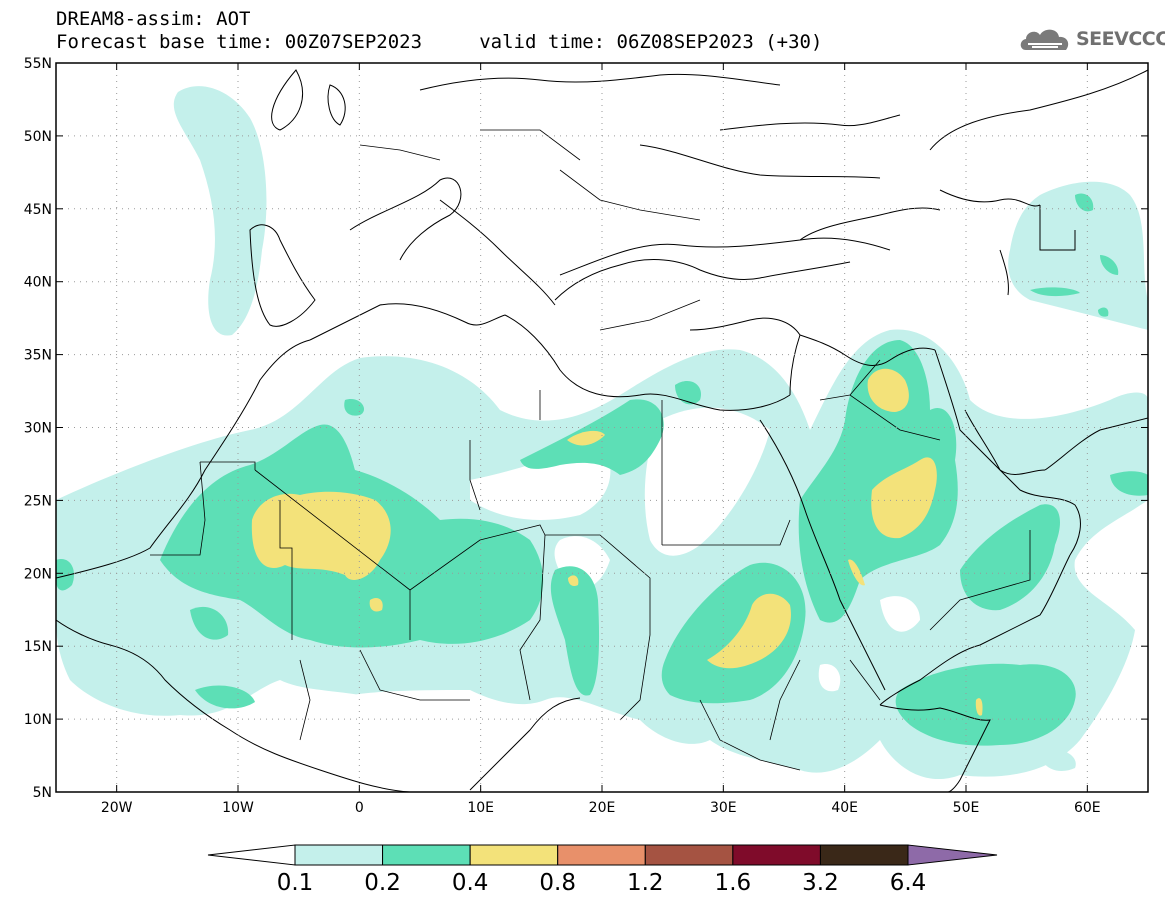 This screenshot has height=905, width=1165. Describe the element at coordinates (382, 883) in the screenshot. I see `colorbar-label: 0.2` at that location.